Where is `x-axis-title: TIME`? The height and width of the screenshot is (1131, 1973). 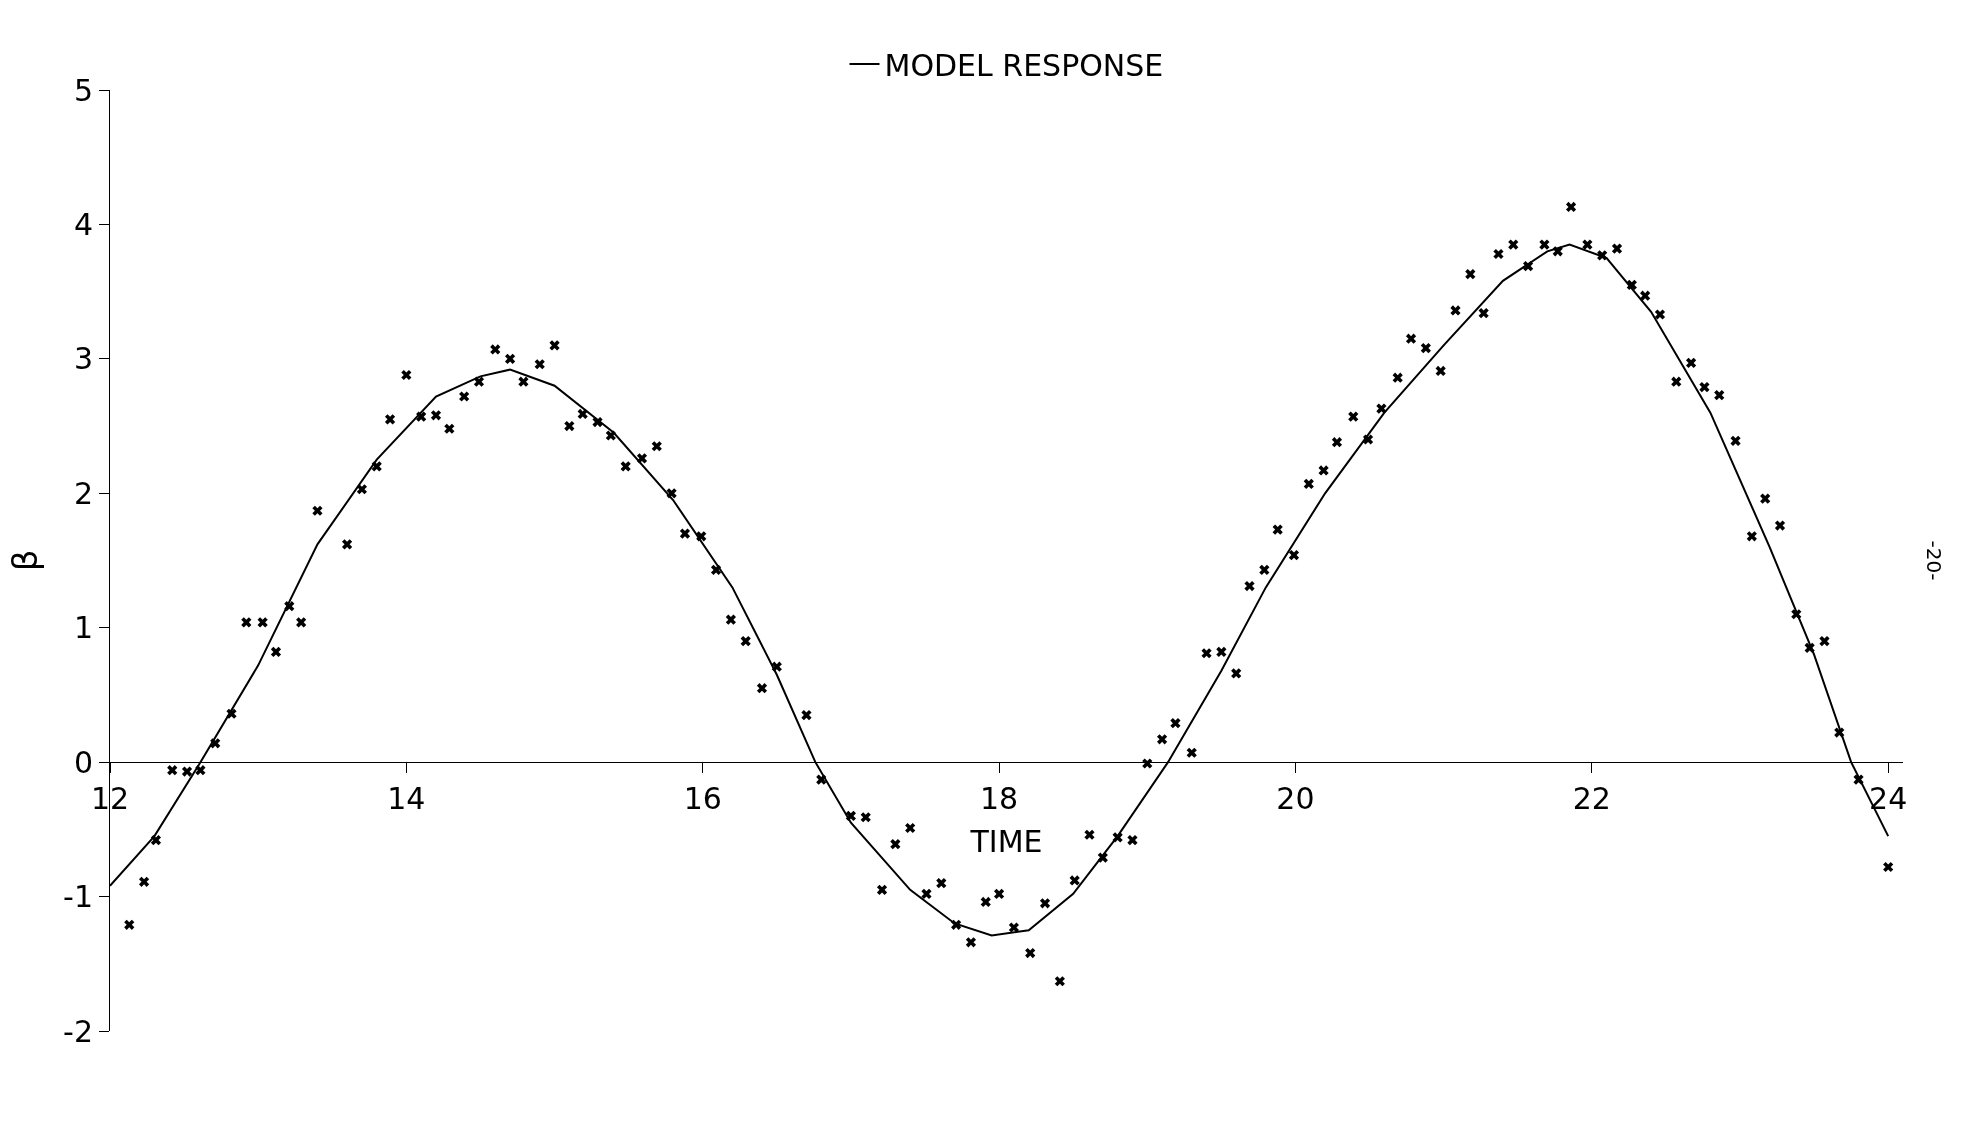 x-axis-title: TIME is located at coordinates (1006, 841).